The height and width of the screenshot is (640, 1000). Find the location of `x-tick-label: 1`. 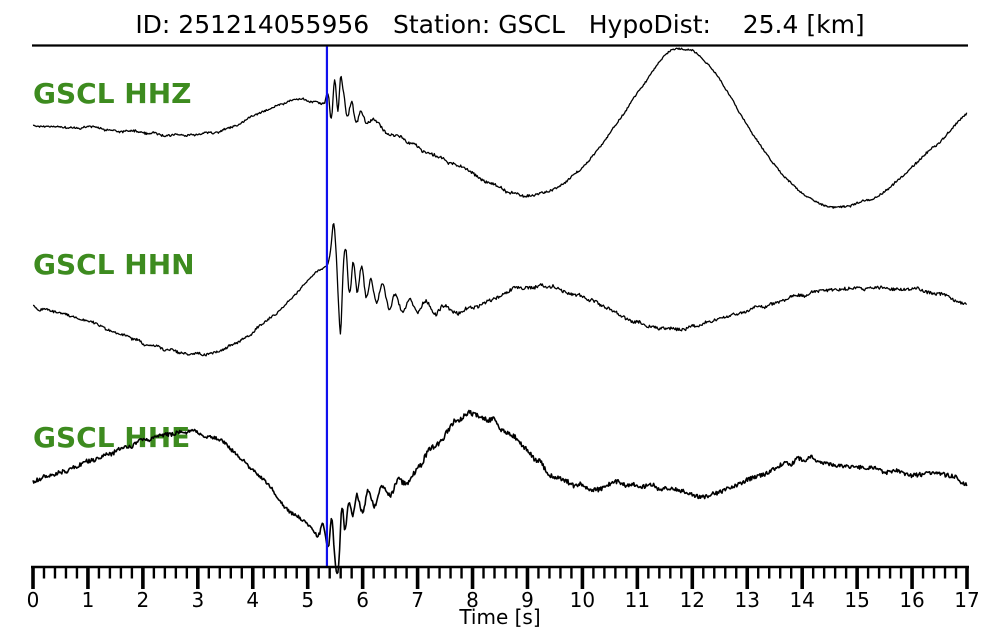

x-tick-label: 1 is located at coordinates (88, 600).